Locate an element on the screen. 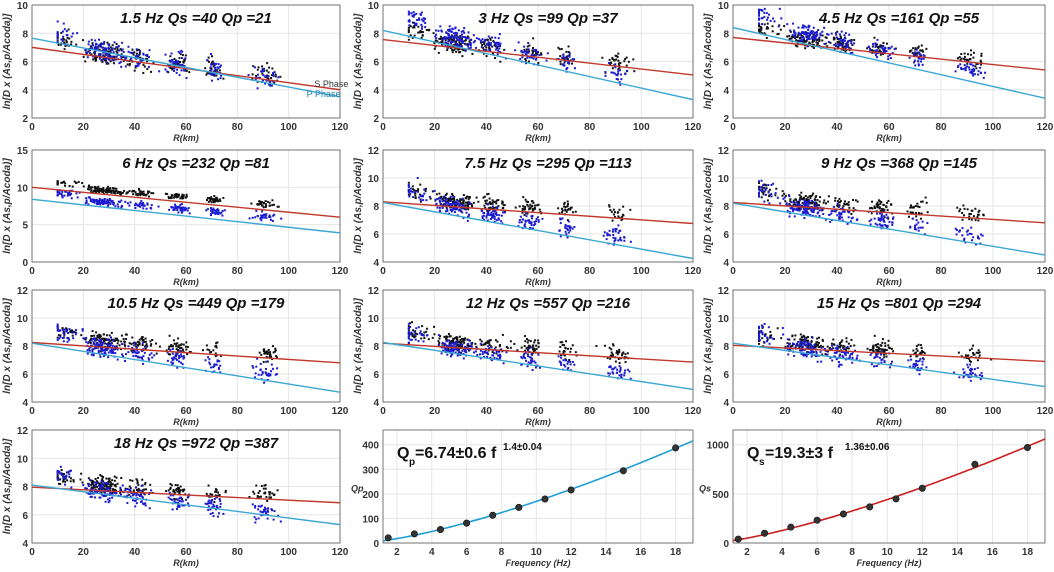 This screenshot has height=572, width=1054. x-axis-label: R(km) is located at coordinates (538, 282).